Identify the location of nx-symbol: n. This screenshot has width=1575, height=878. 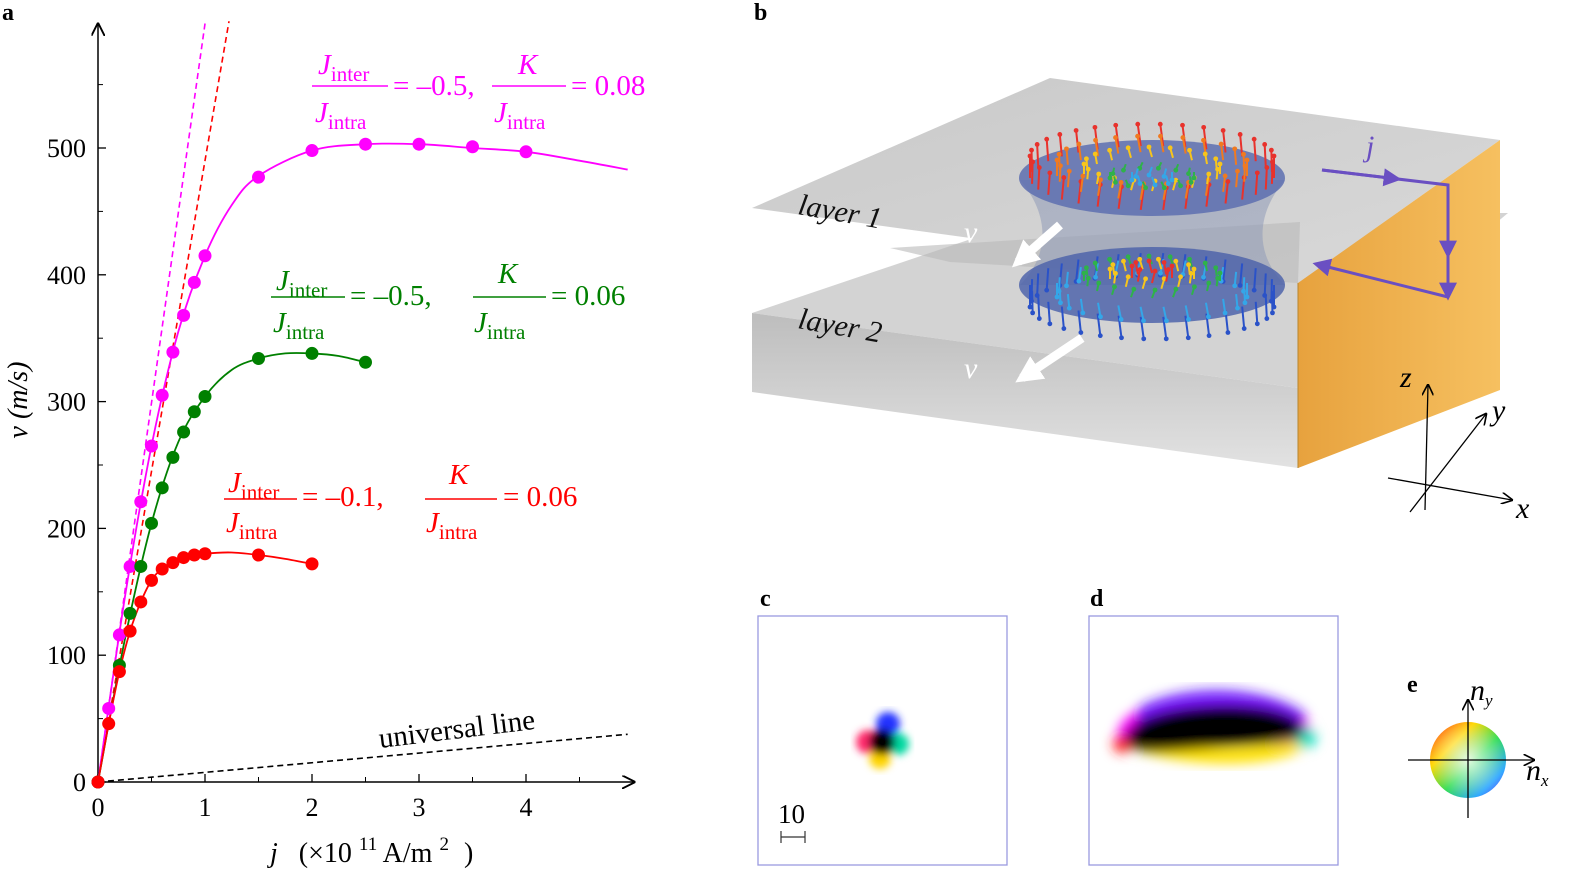
(1533, 770).